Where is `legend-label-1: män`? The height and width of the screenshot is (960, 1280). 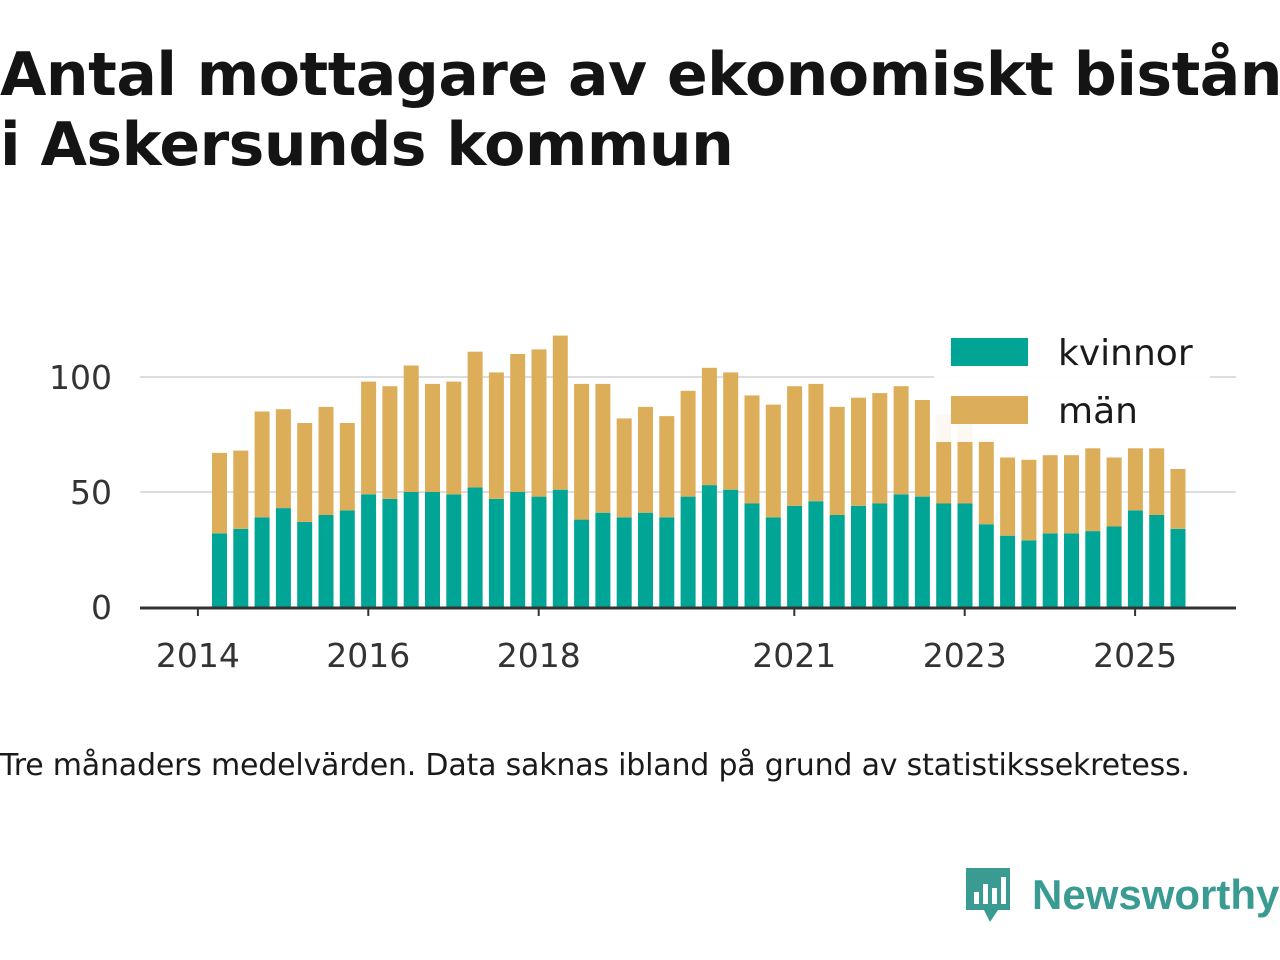 legend-label-1: män is located at coordinates (1098, 411).